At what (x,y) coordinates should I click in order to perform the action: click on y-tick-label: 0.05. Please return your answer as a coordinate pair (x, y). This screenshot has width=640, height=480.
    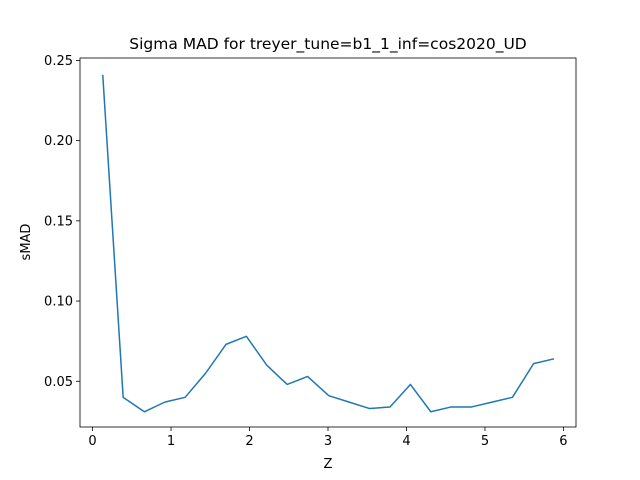
    Looking at the image, I should click on (58, 382).